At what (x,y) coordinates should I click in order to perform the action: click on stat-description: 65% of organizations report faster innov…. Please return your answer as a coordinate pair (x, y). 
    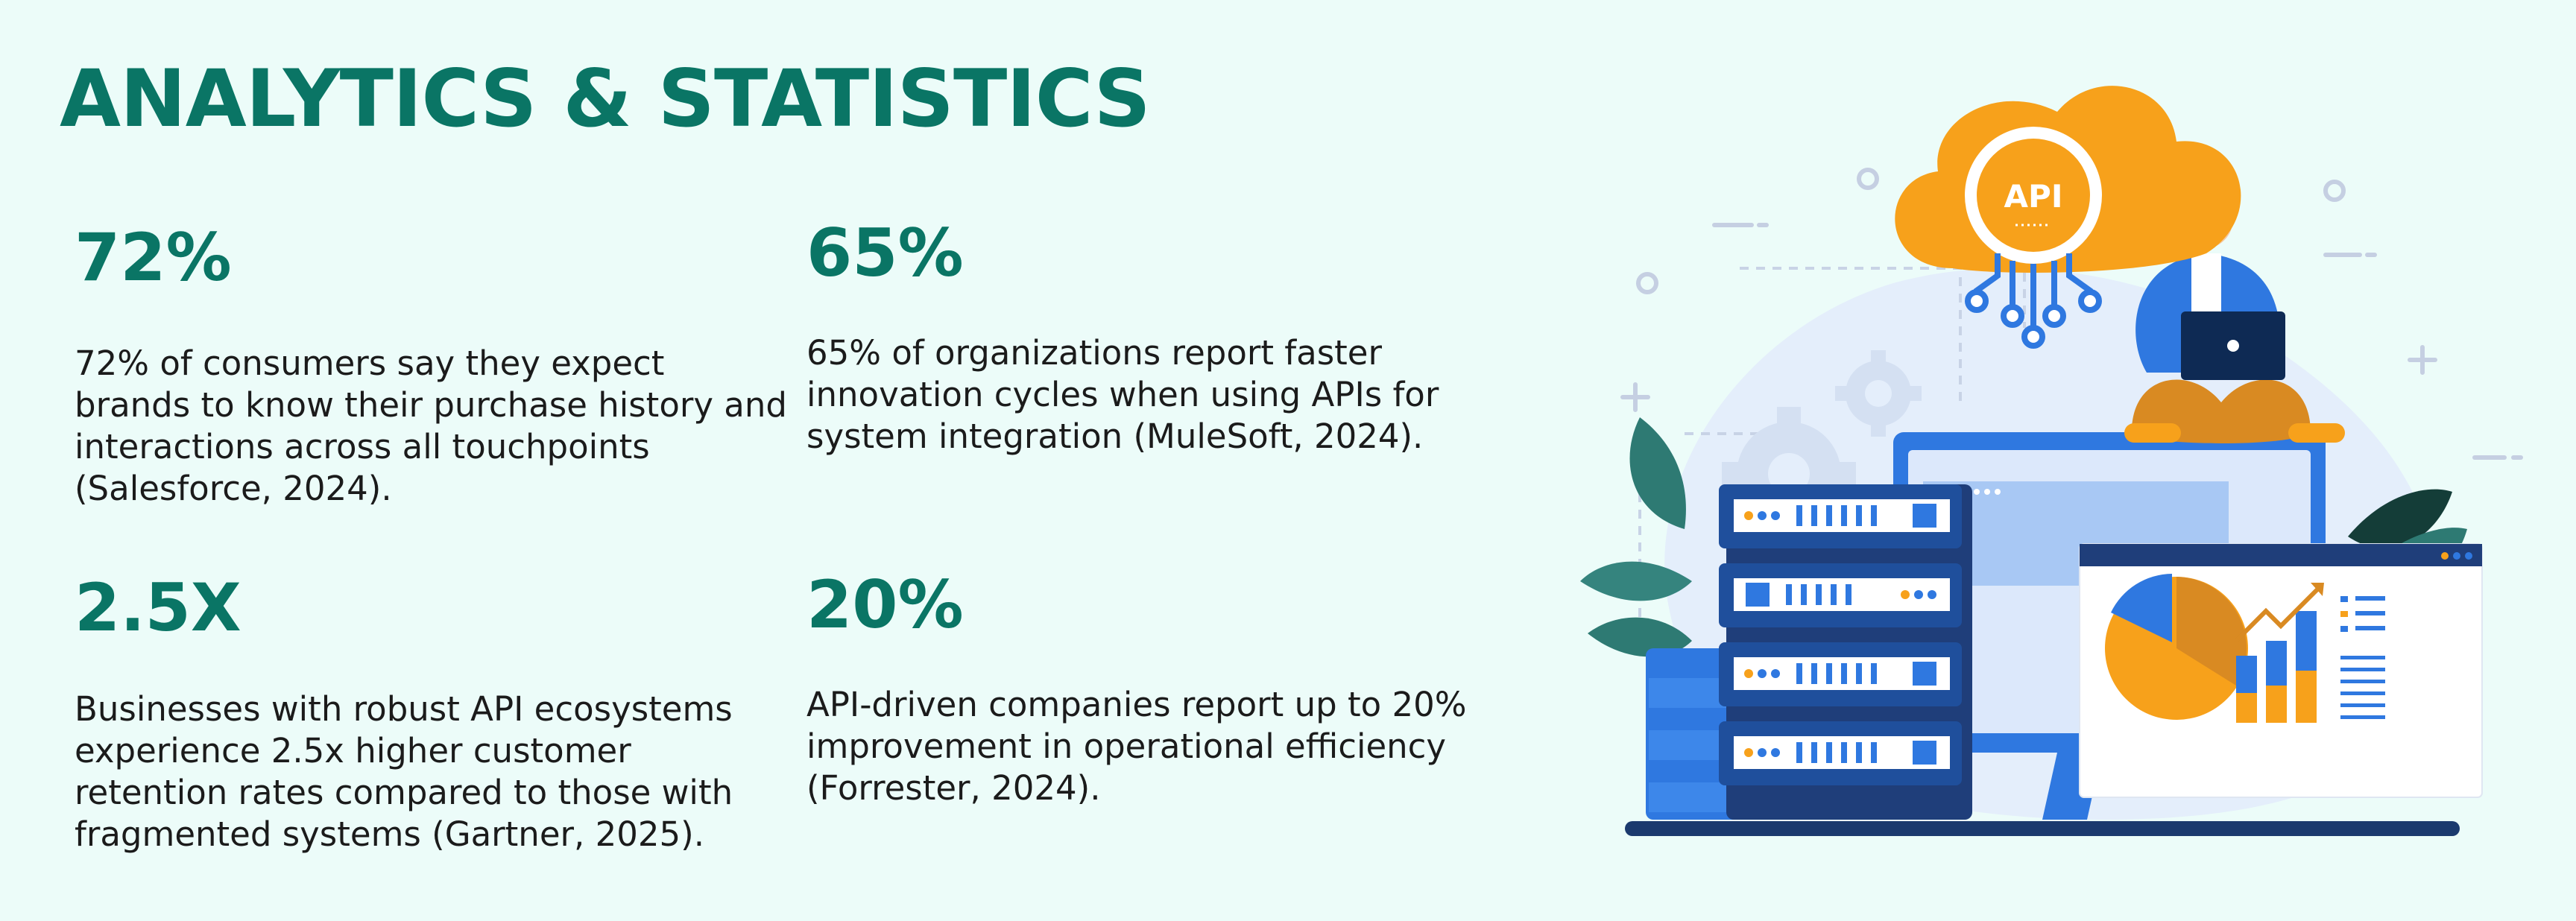
    Looking at the image, I should click on (1122, 394).